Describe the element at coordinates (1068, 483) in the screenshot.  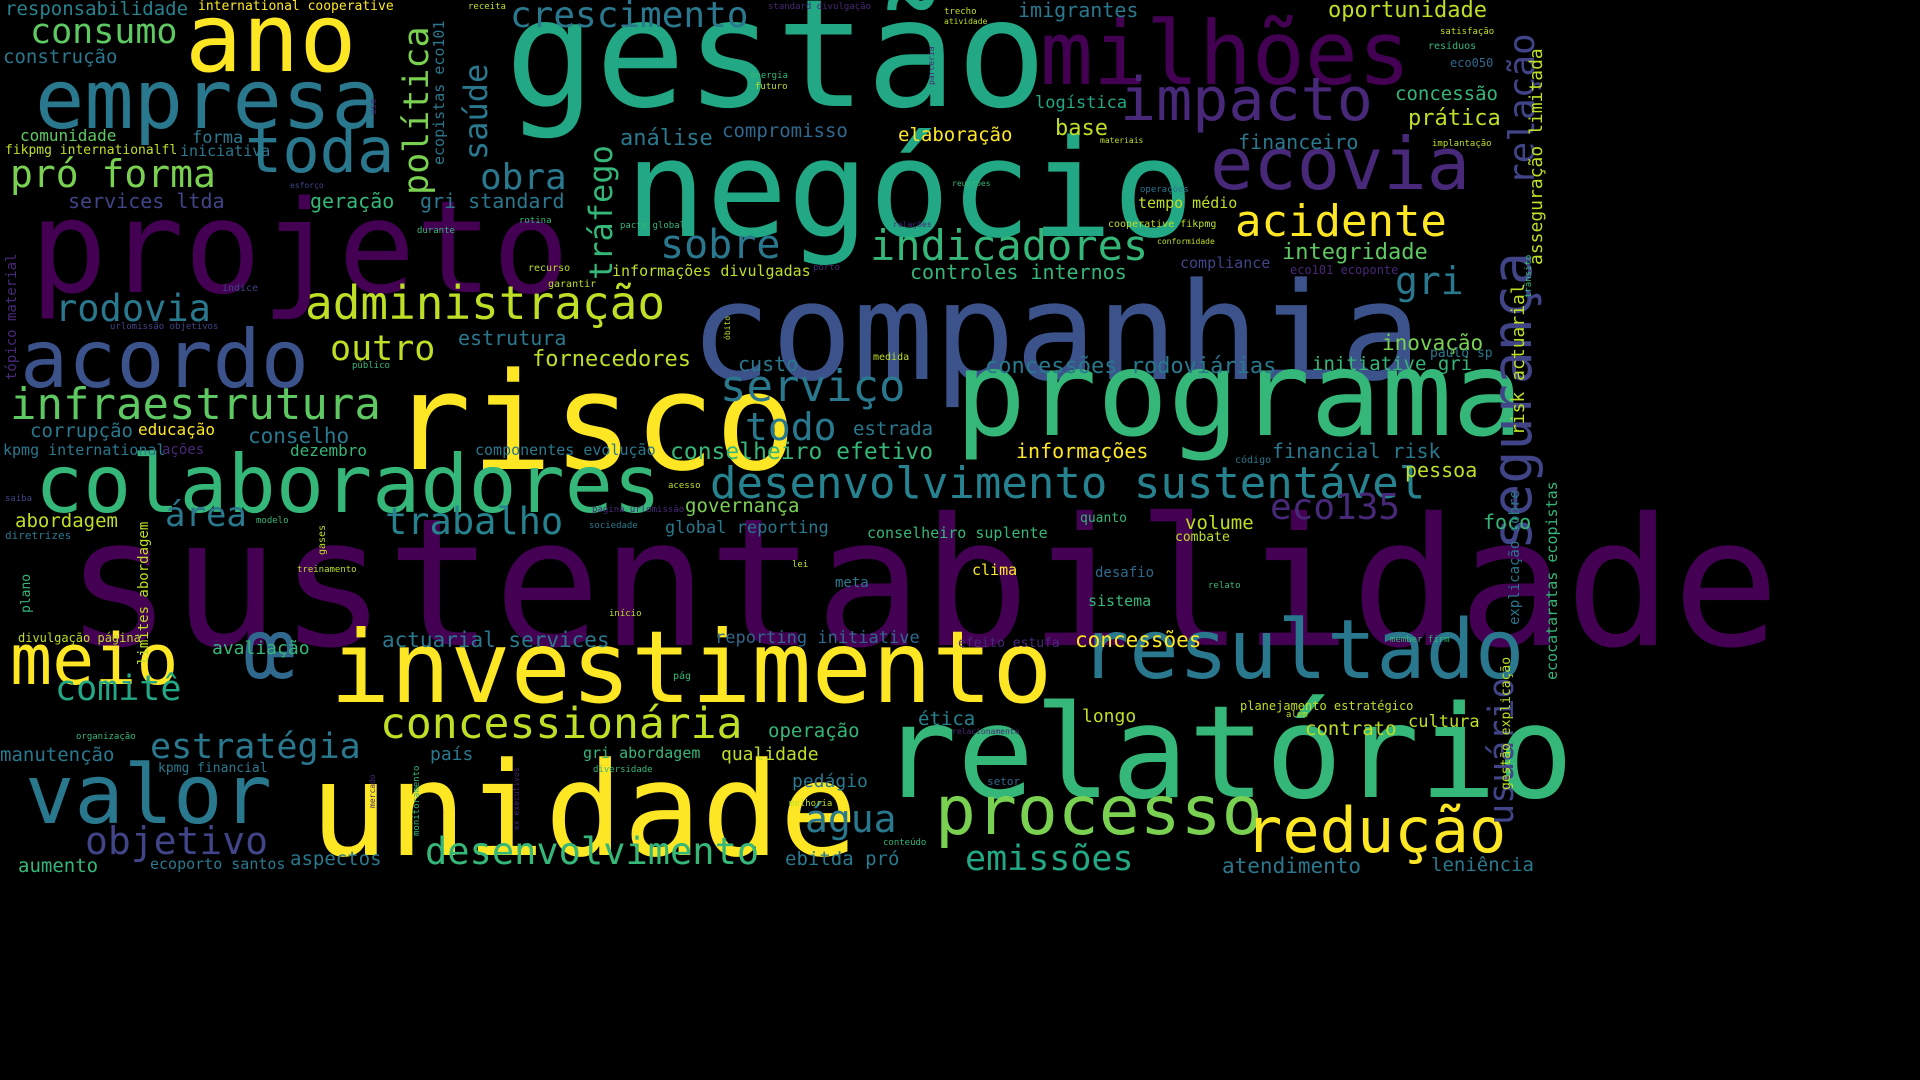
I see `word: desenvolvimento sustentável` at that location.